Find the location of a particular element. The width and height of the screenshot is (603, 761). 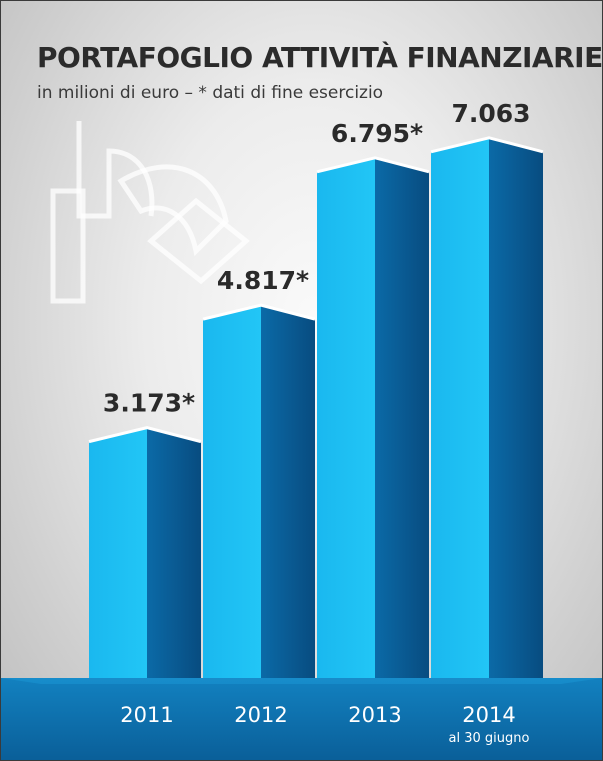

bar-front-2014 is located at coordinates (460, 407).